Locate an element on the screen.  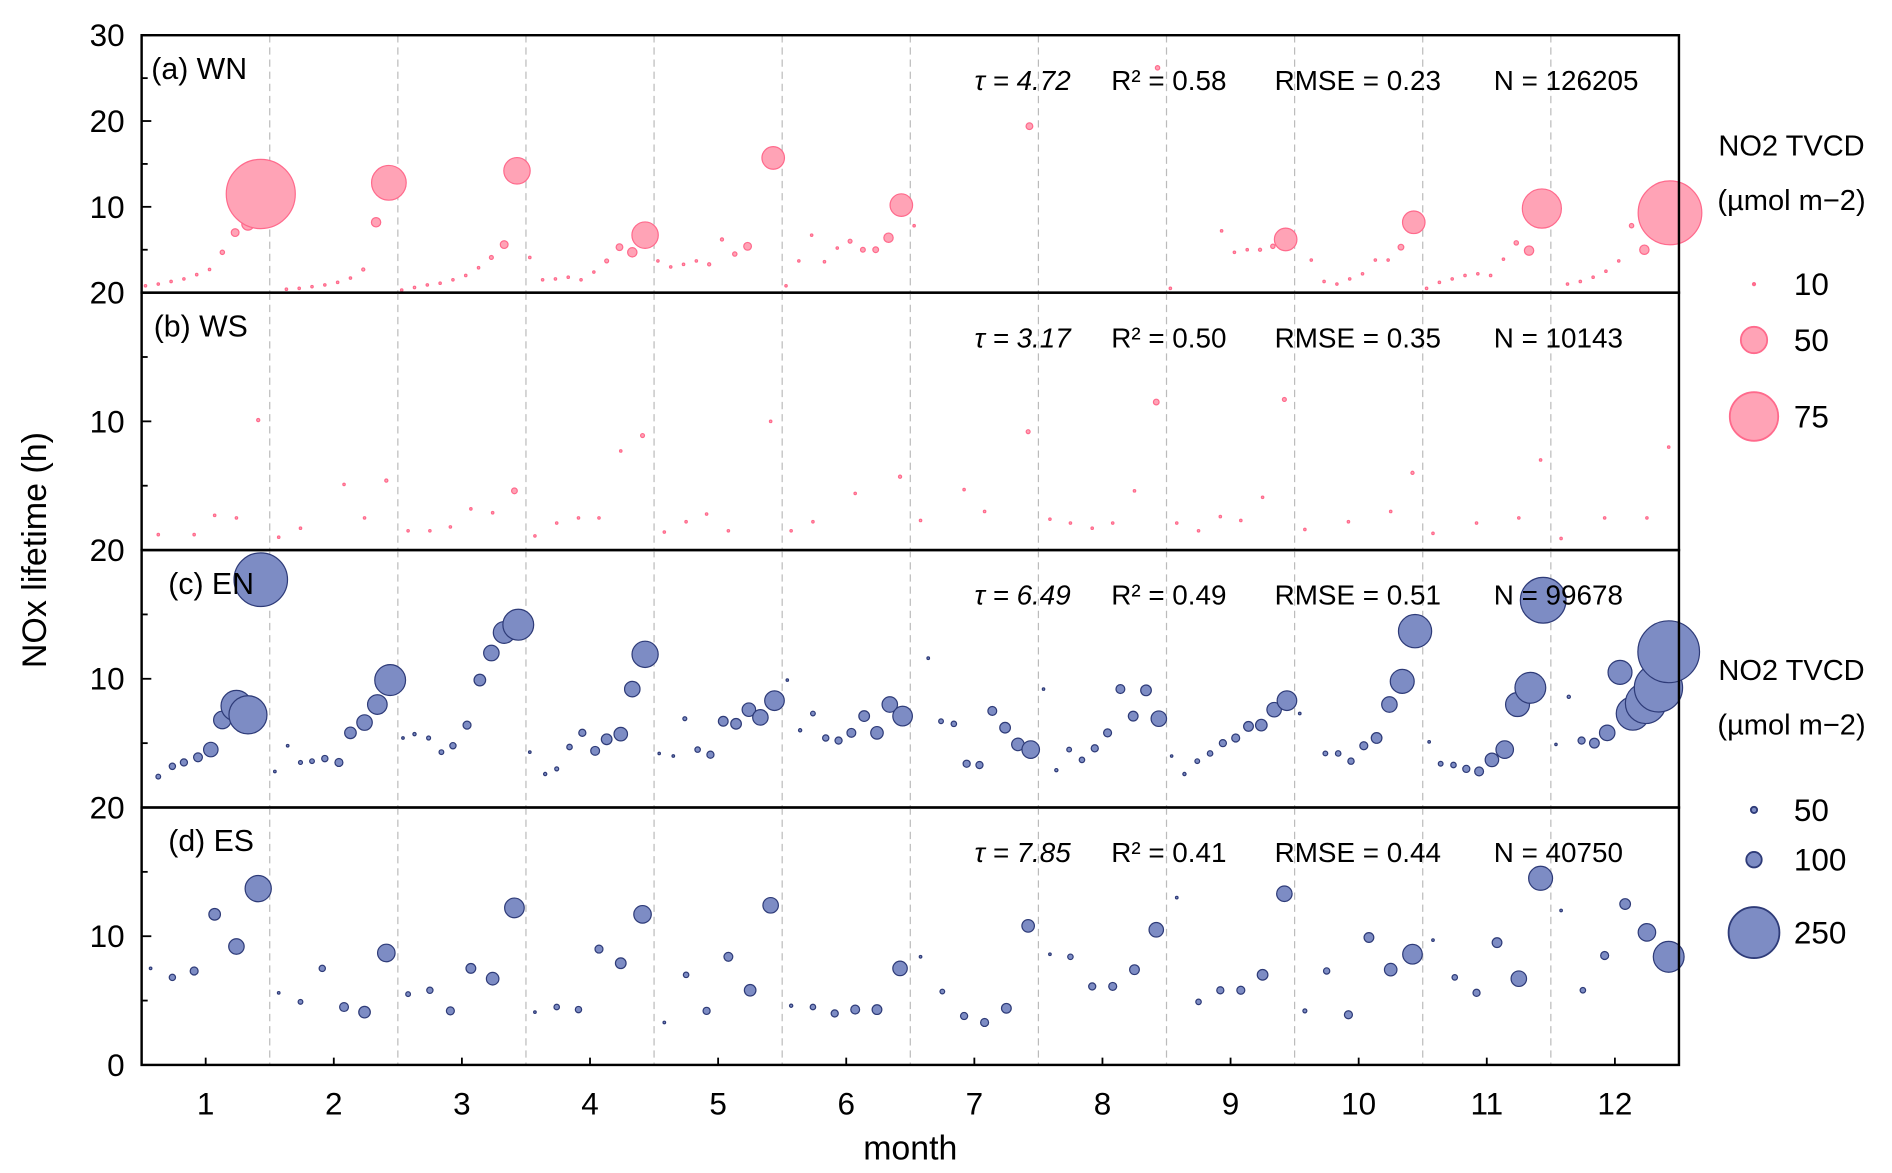
n-stat: N = 99678 is located at coordinates (1558, 595).